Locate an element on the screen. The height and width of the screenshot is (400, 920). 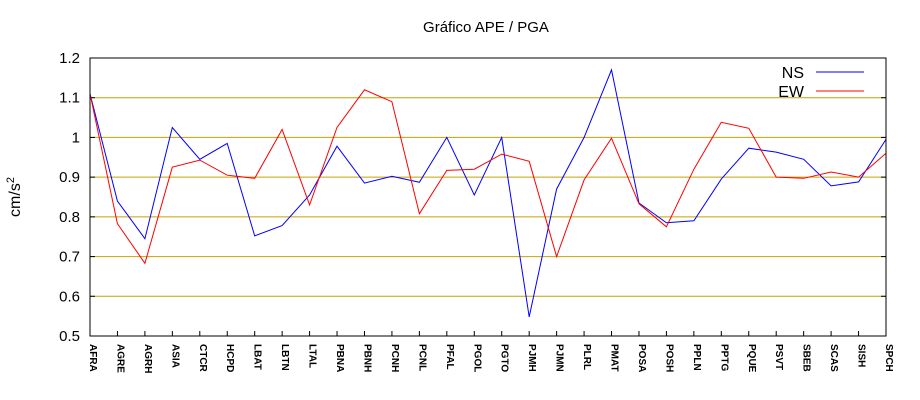
x-tick-label: PJMN is located at coordinates (559, 358).